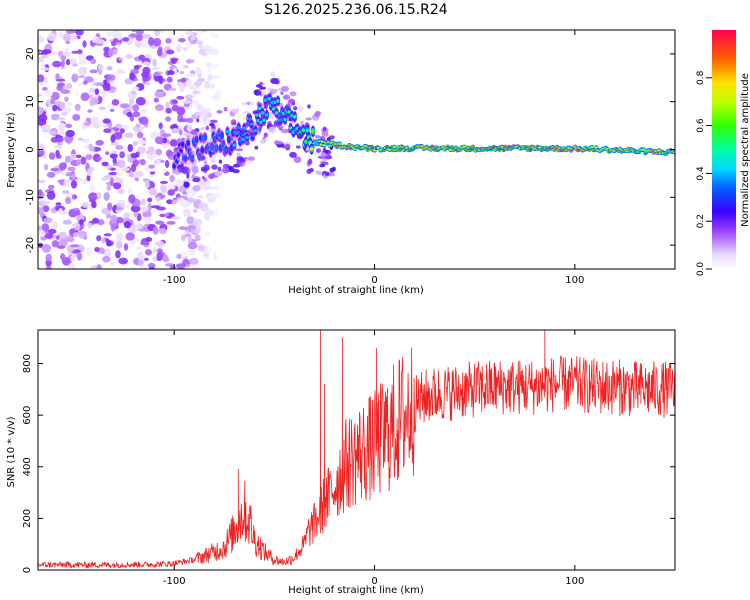 Image resolution: width=750 pixels, height=600 pixels. What do you see at coordinates (701, 77) in the screenshot?
I see `colorbar-tick-label: 0.8` at bounding box center [701, 77].